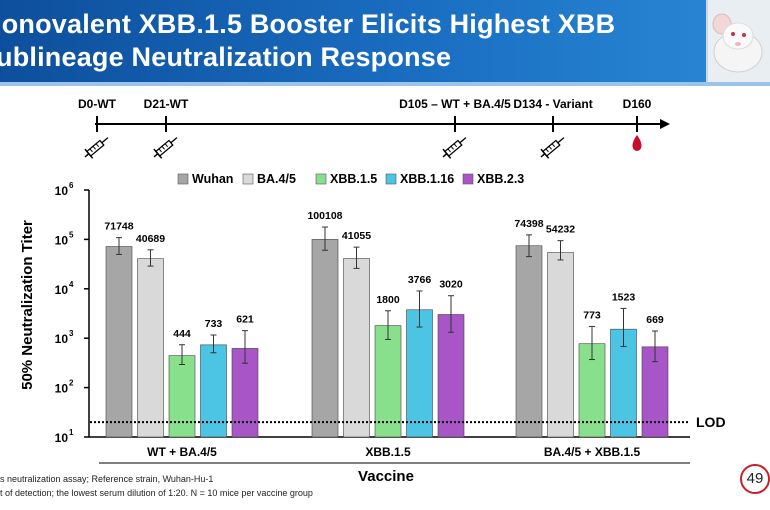 This screenshot has height=510, width=770. I want to click on legend-label: BA.4/5, so click(276, 179).